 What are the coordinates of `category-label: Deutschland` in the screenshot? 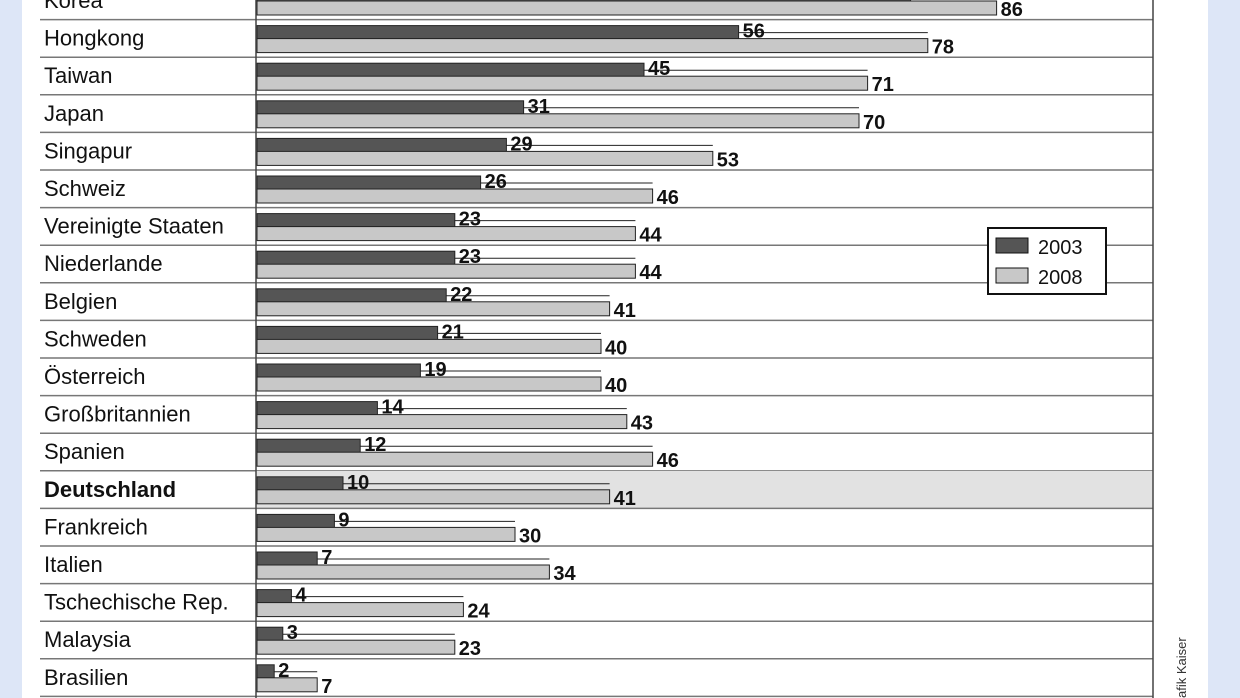 It's located at (110, 489).